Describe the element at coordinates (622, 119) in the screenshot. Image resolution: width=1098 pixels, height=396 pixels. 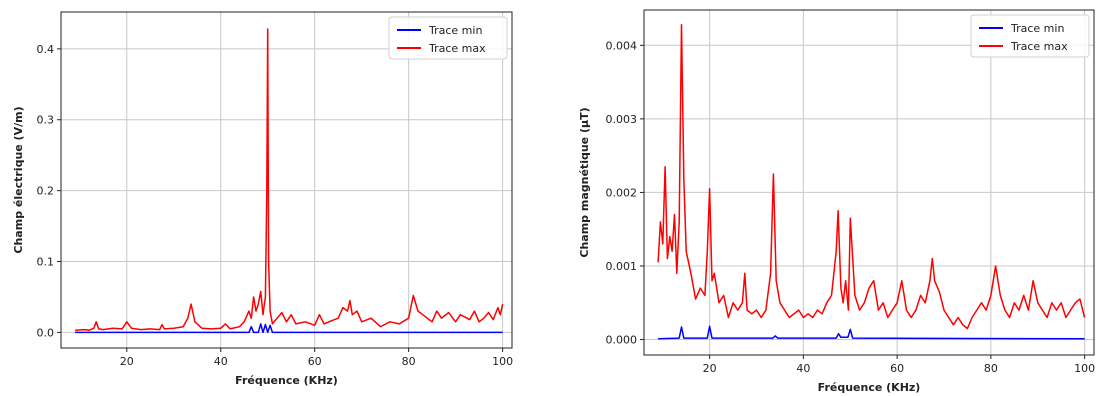
I see `y-tick-label: 0.003` at that location.